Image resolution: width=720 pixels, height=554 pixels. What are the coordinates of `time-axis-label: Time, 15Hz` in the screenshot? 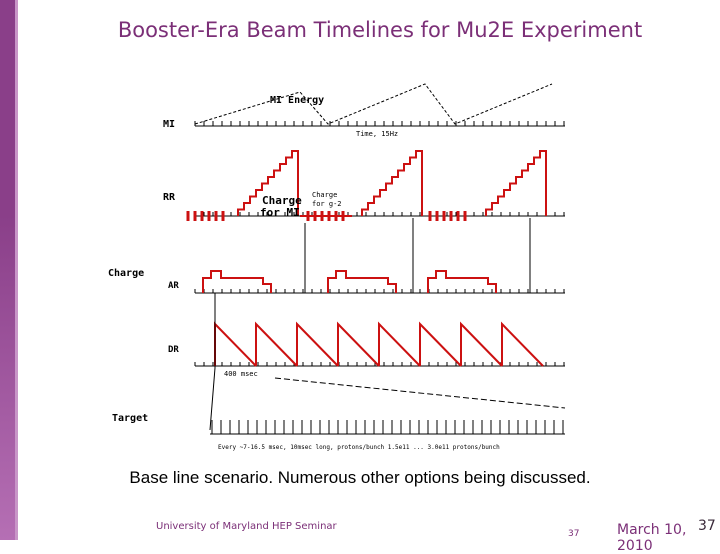 It's located at (377, 134).